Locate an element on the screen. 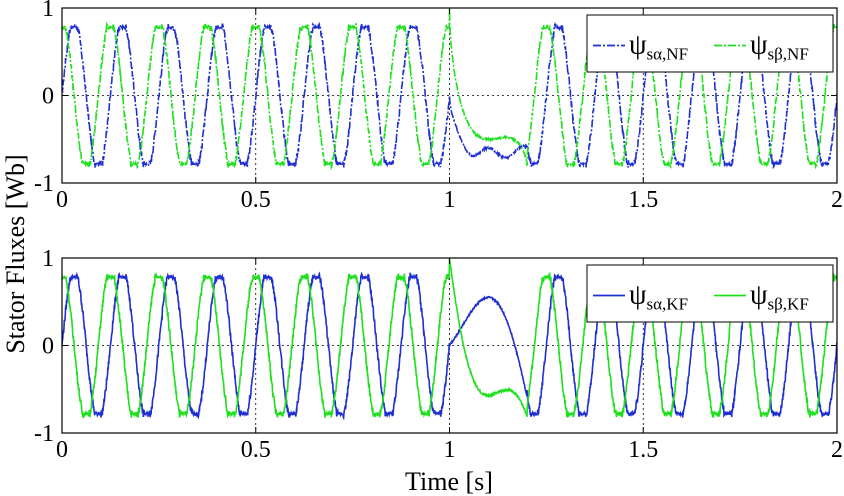  legend-entry: ψsα,NF is located at coordinates (658, 47).